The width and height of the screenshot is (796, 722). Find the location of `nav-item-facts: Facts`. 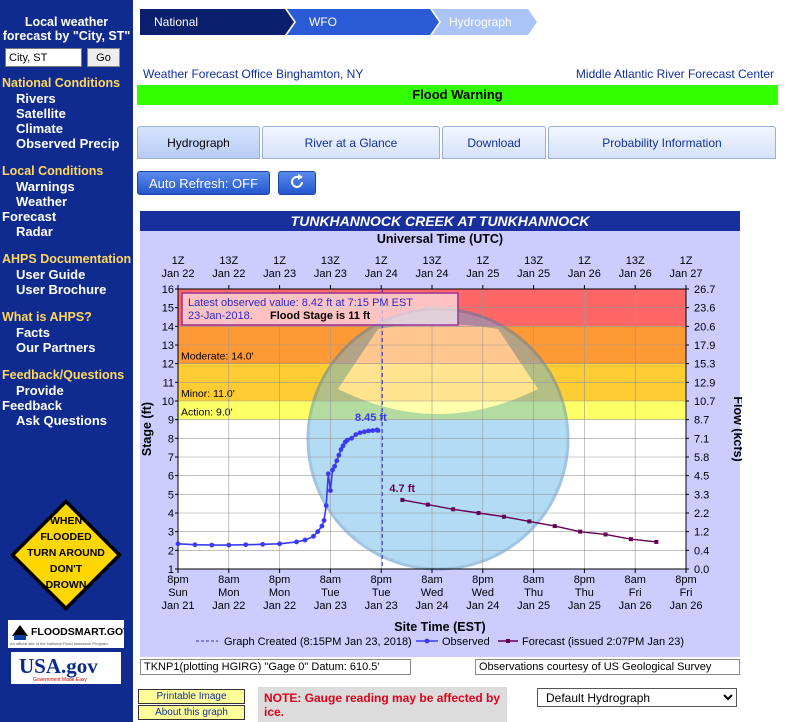

nav-item-facts: Facts is located at coordinates (33, 332).